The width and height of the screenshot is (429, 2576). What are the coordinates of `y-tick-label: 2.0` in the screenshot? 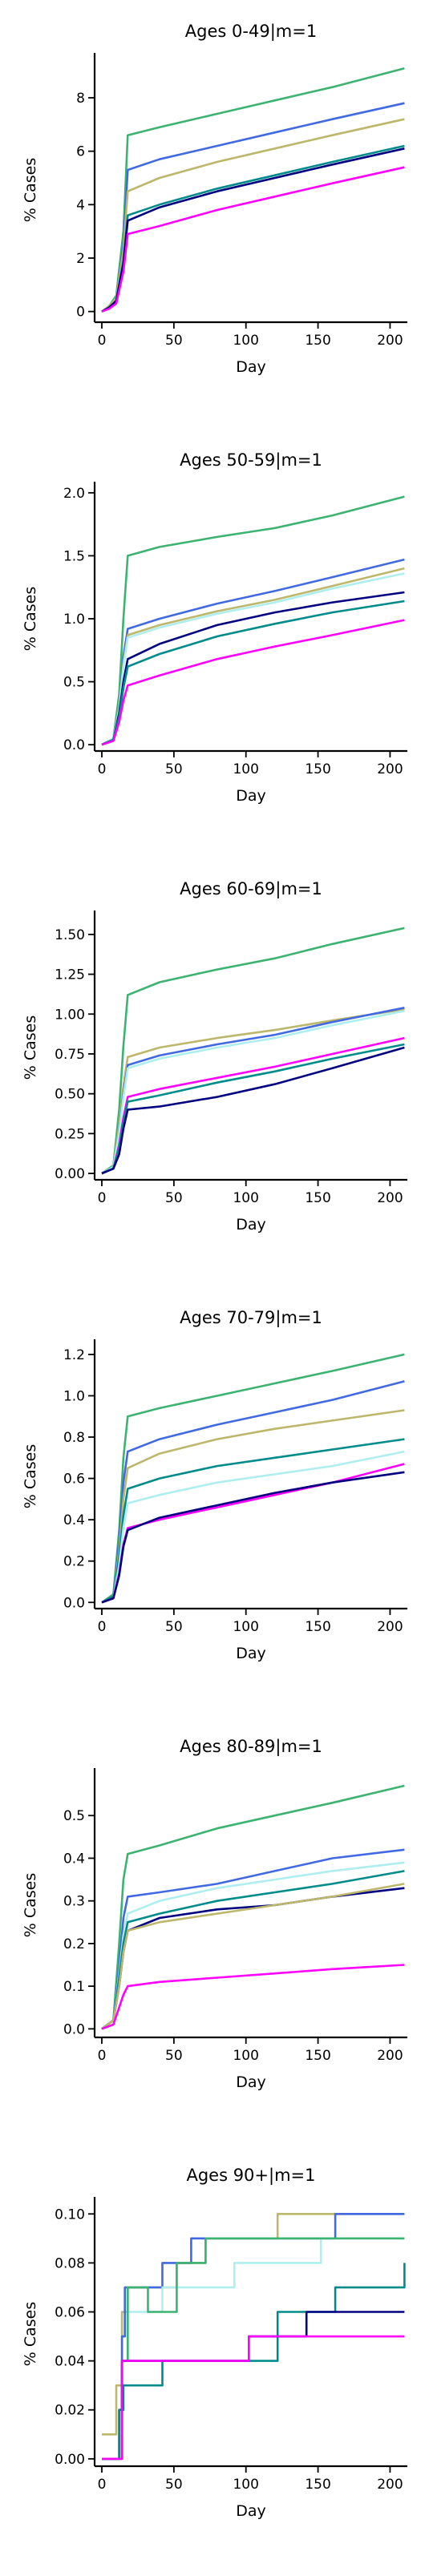 It's located at (74, 494).